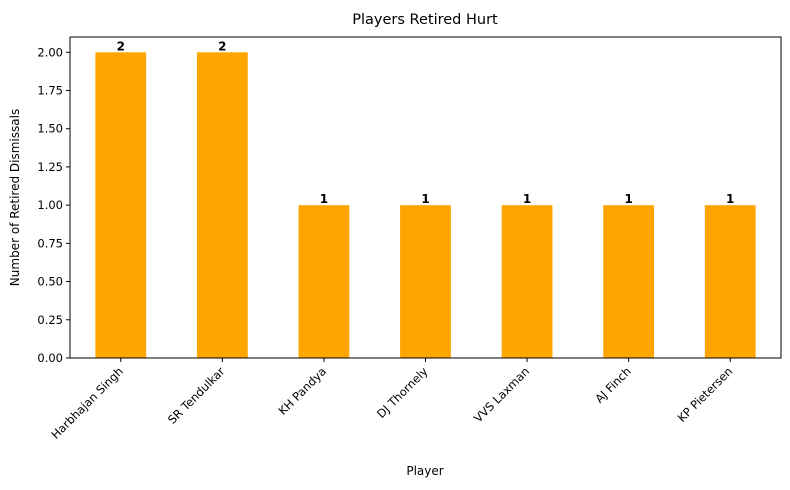 The height and width of the screenshot is (490, 790). What do you see at coordinates (50, 358) in the screenshot?
I see `y-tick-label-0: 0.00` at bounding box center [50, 358].